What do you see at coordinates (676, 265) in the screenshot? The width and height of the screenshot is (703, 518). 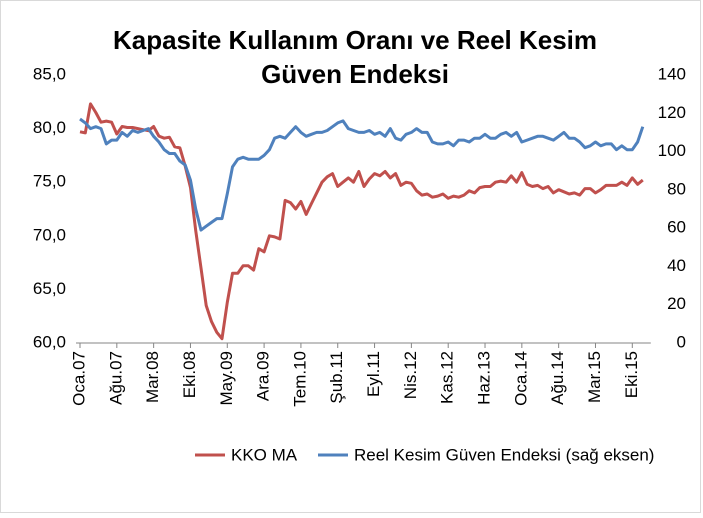 I see `y2-tick-label: 40` at bounding box center [676, 265].